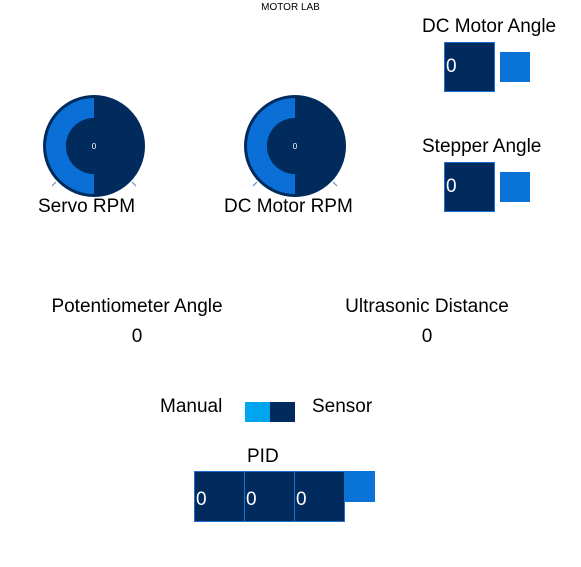 The image size is (581, 567). What do you see at coordinates (469, 67) in the screenshot?
I see `dc-motor-angle-input: 0` at bounding box center [469, 67].